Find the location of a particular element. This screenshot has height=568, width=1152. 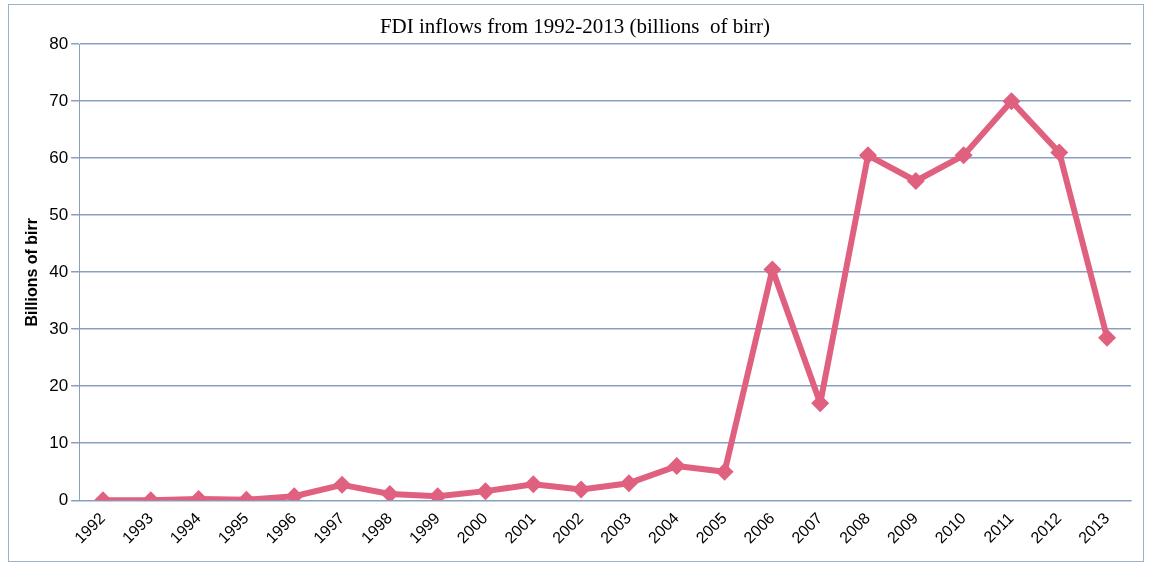

y-tick-label: 20 is located at coordinates (59, 385).